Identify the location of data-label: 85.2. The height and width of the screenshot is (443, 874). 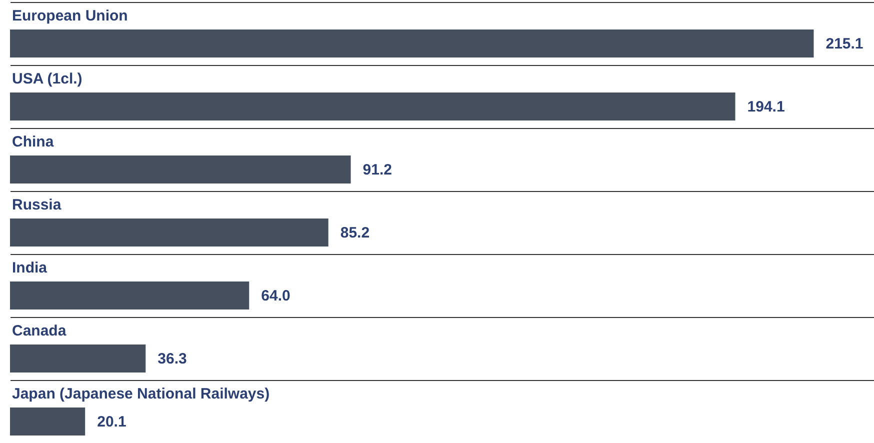
(355, 233).